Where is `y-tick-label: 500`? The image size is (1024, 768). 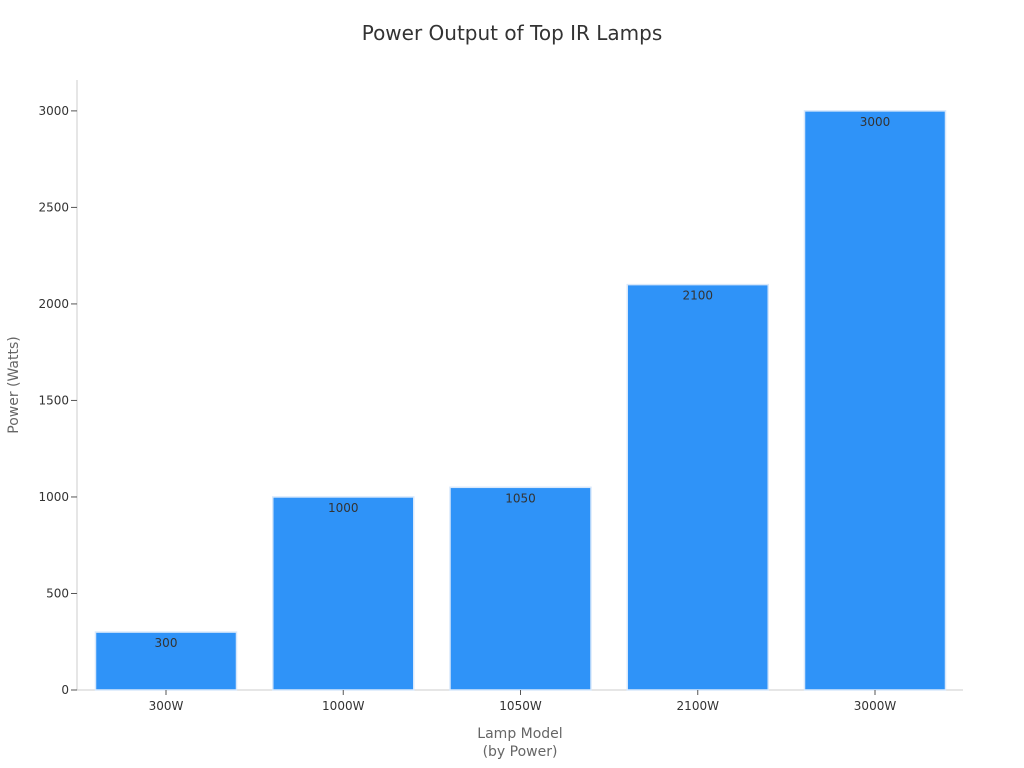
y-tick-label: 500 is located at coordinates (57, 593).